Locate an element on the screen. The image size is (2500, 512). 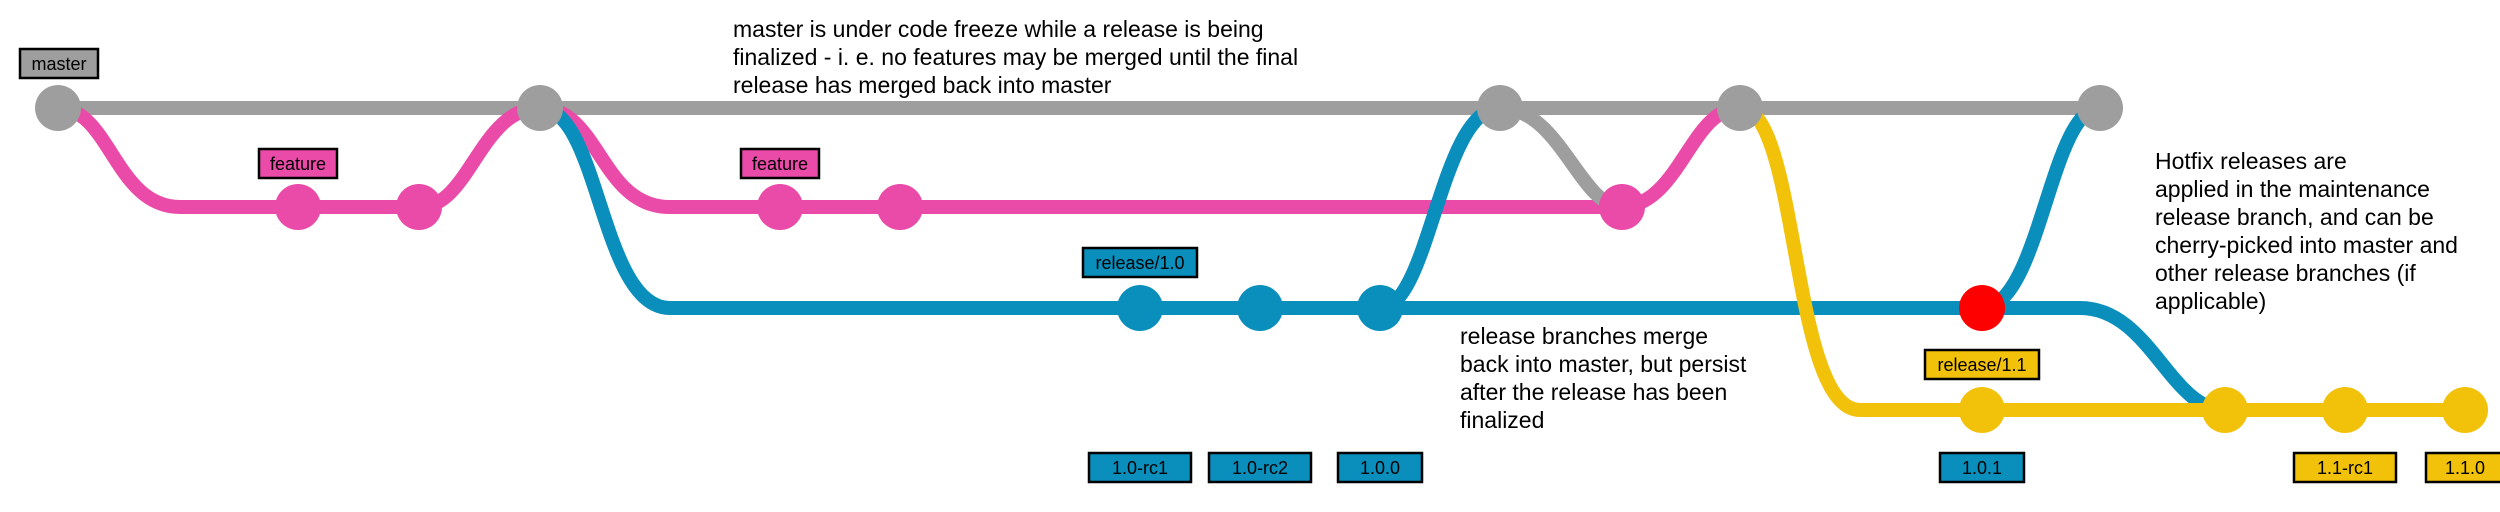
master-branch-tag: master is located at coordinates (59, 63).